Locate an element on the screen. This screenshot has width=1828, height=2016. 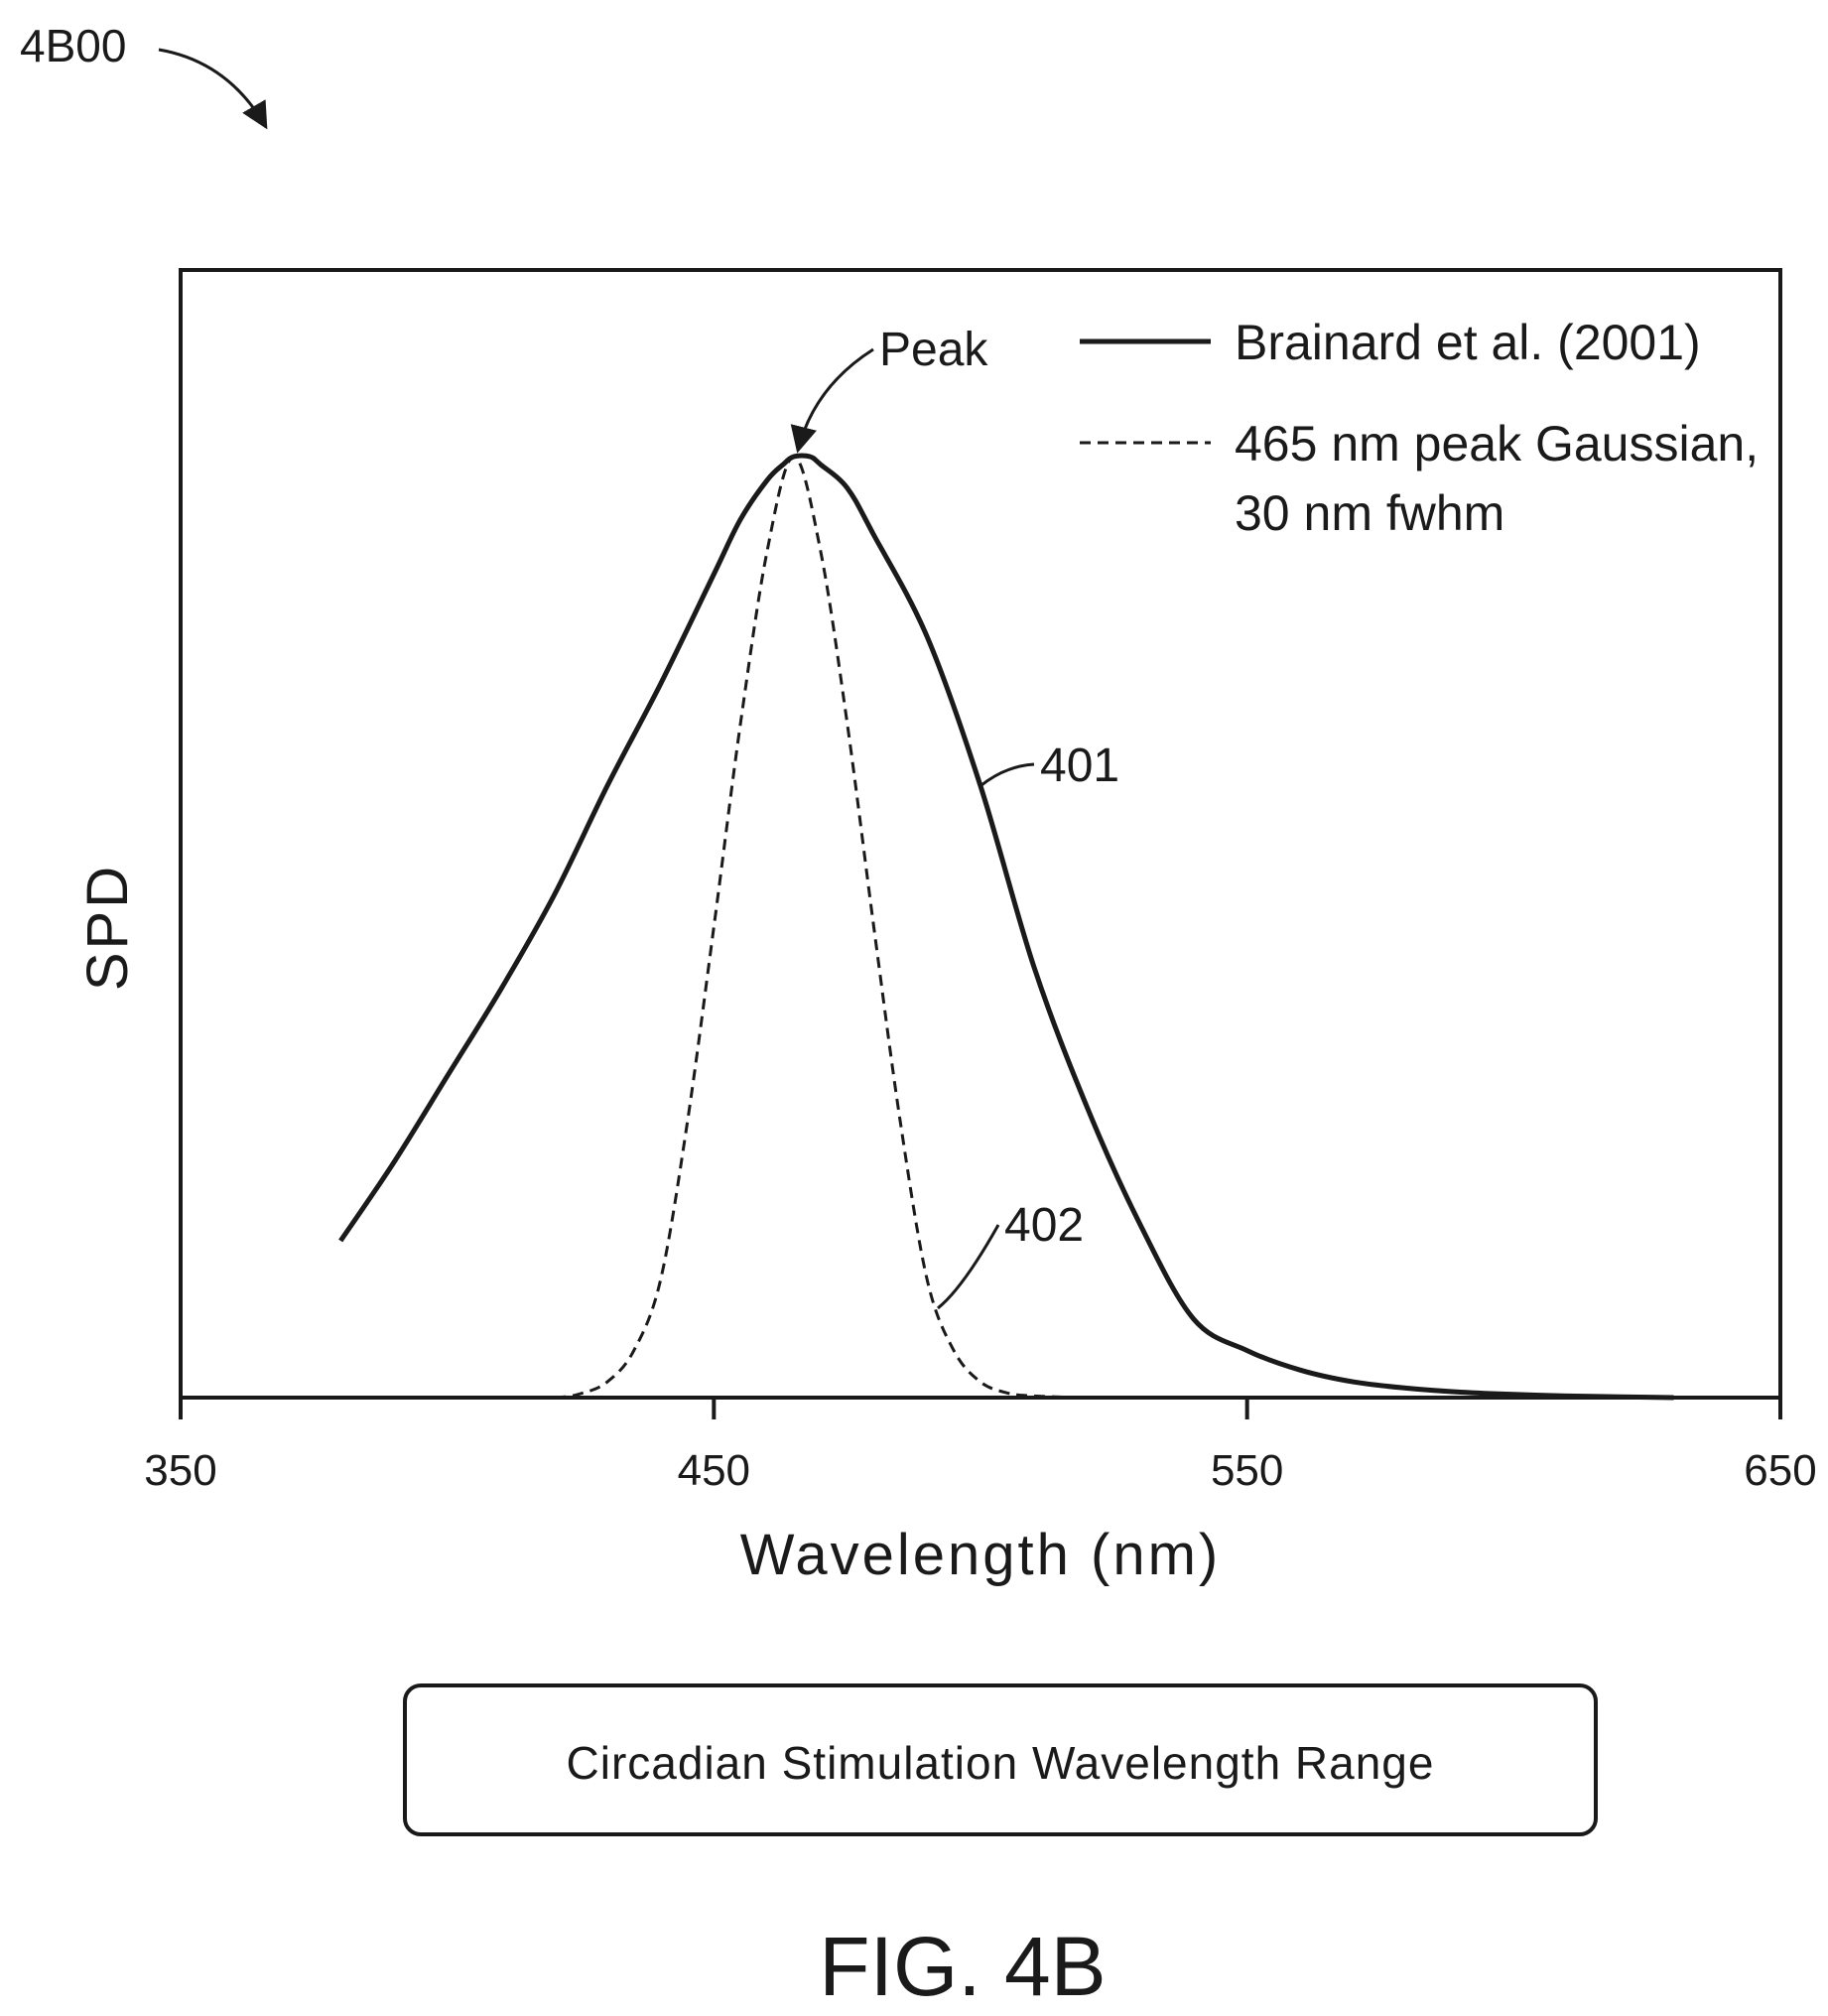
legend-label-gaussian-line2: 30 nm fwhm is located at coordinates (1370, 513).